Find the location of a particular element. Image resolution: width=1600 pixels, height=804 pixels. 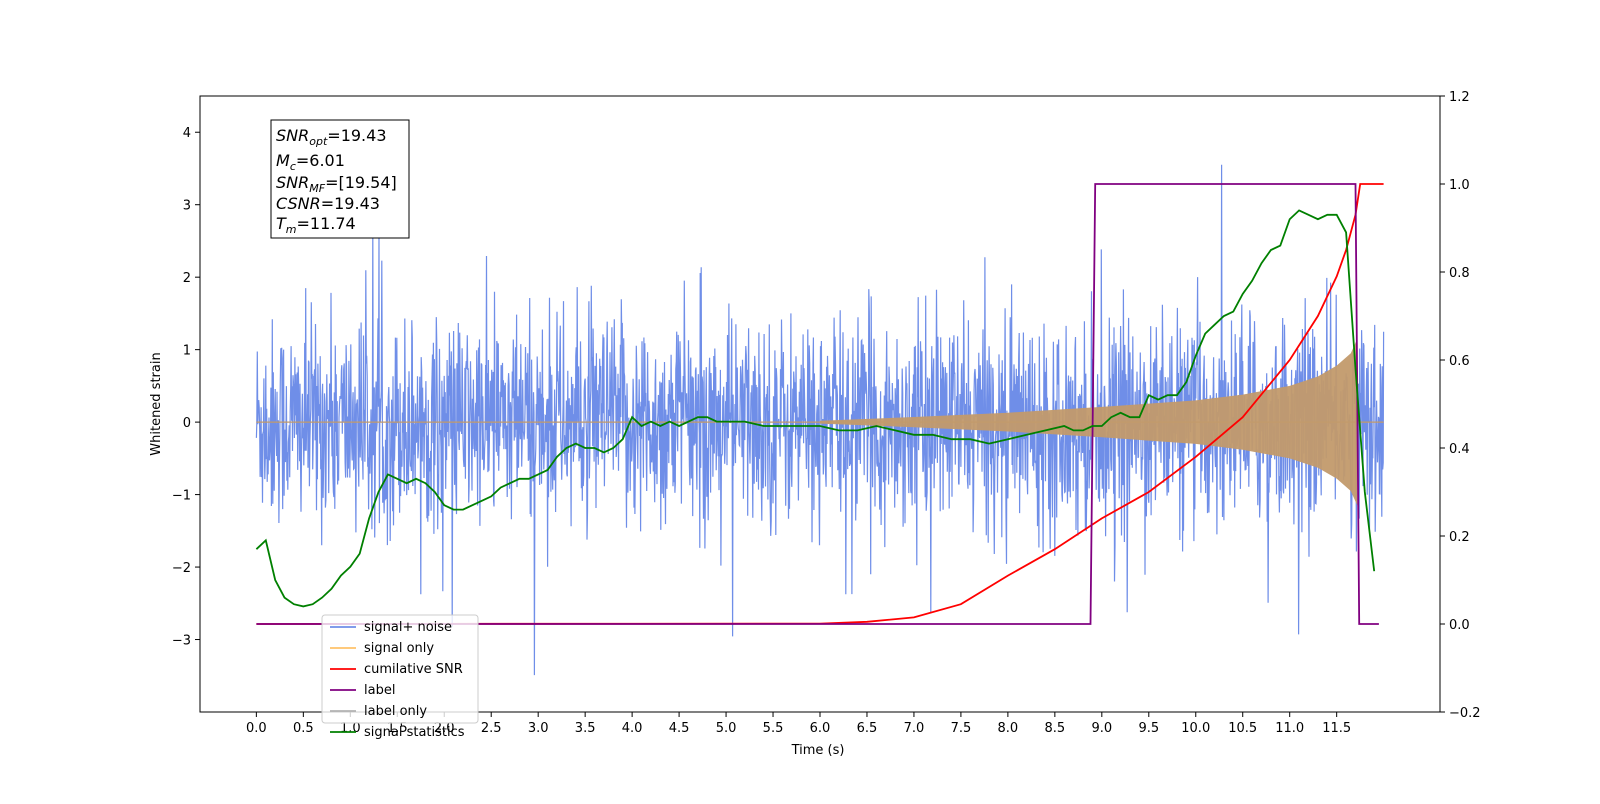

y-right-tick-label: 1.2 is located at coordinates (1459, 97).